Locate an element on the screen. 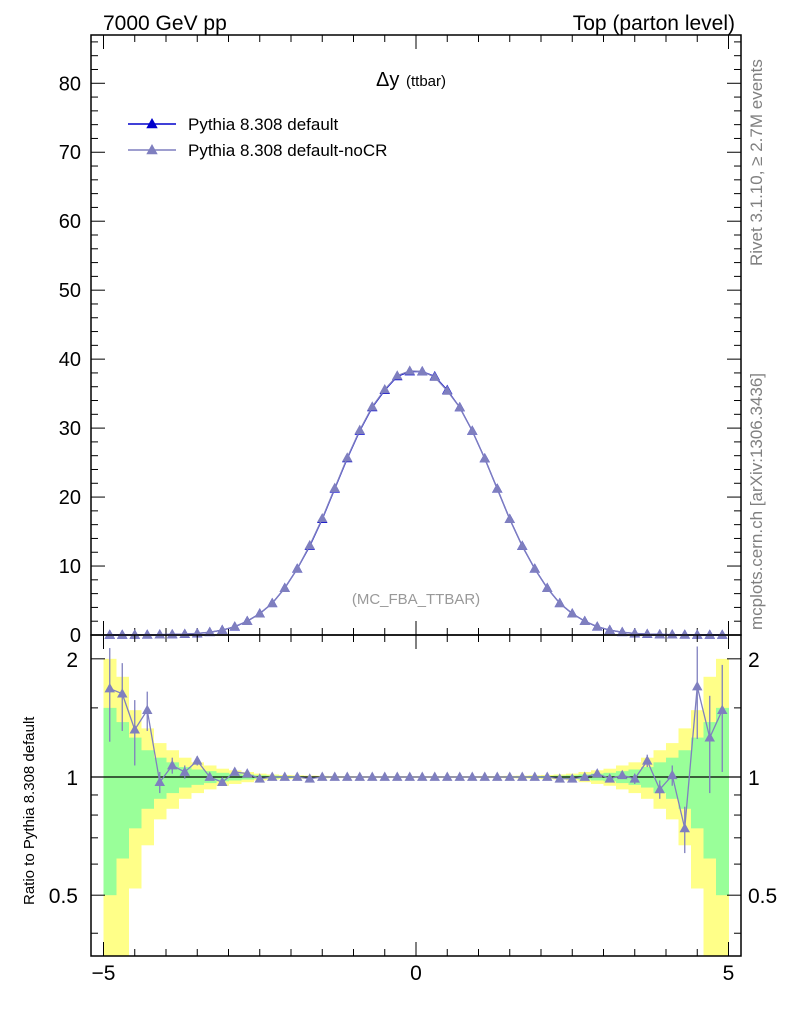 This screenshot has width=786, height=1024. legend-marker is located at coordinates (152, 149).